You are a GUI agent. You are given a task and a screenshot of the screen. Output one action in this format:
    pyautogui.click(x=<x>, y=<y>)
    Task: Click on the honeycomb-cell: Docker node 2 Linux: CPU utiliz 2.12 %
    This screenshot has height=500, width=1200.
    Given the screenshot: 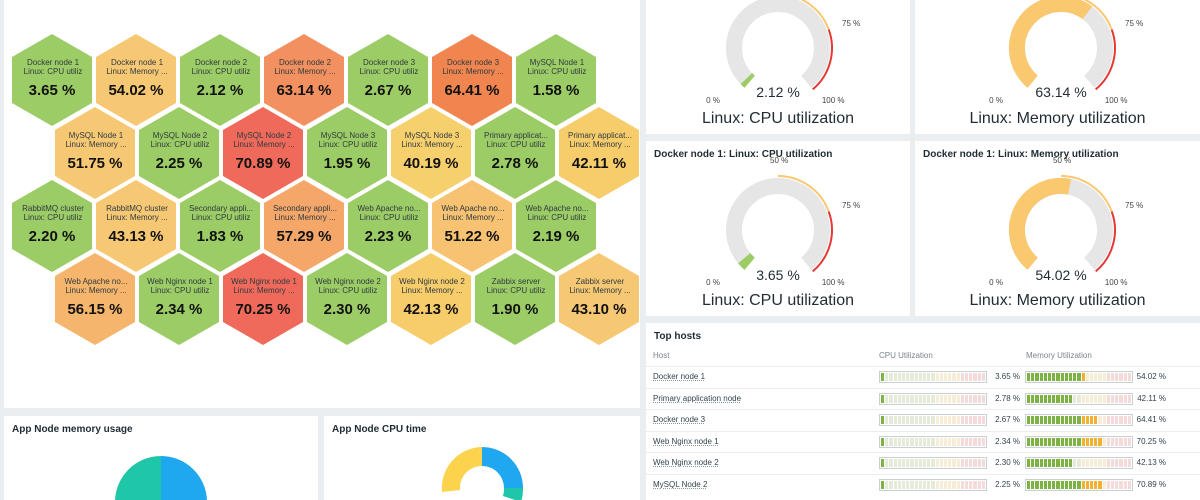 What is the action you would take?
    pyautogui.click(x=220, y=80)
    